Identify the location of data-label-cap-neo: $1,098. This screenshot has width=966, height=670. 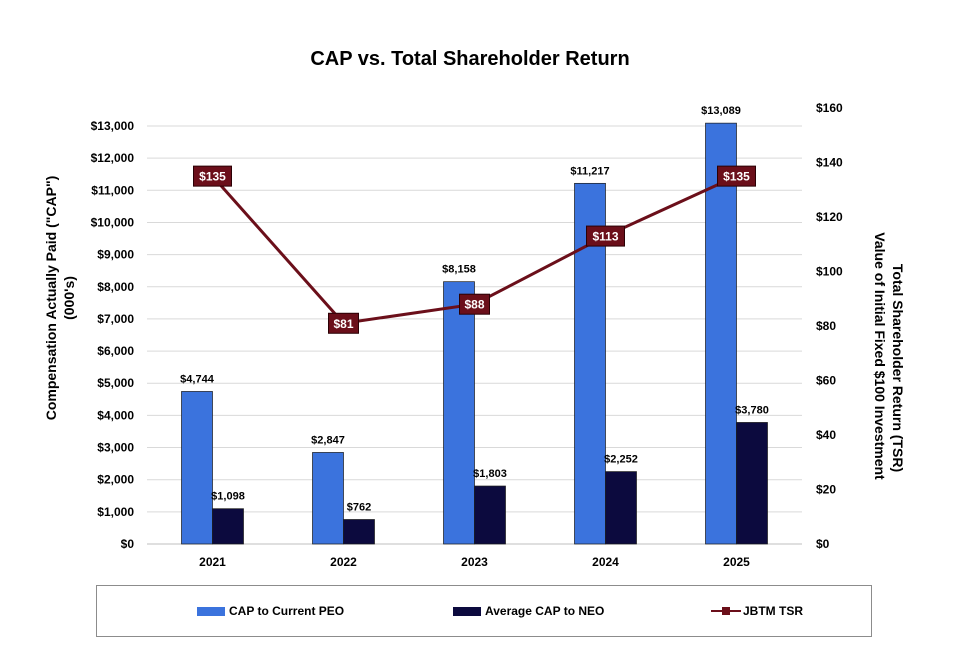
(228, 497).